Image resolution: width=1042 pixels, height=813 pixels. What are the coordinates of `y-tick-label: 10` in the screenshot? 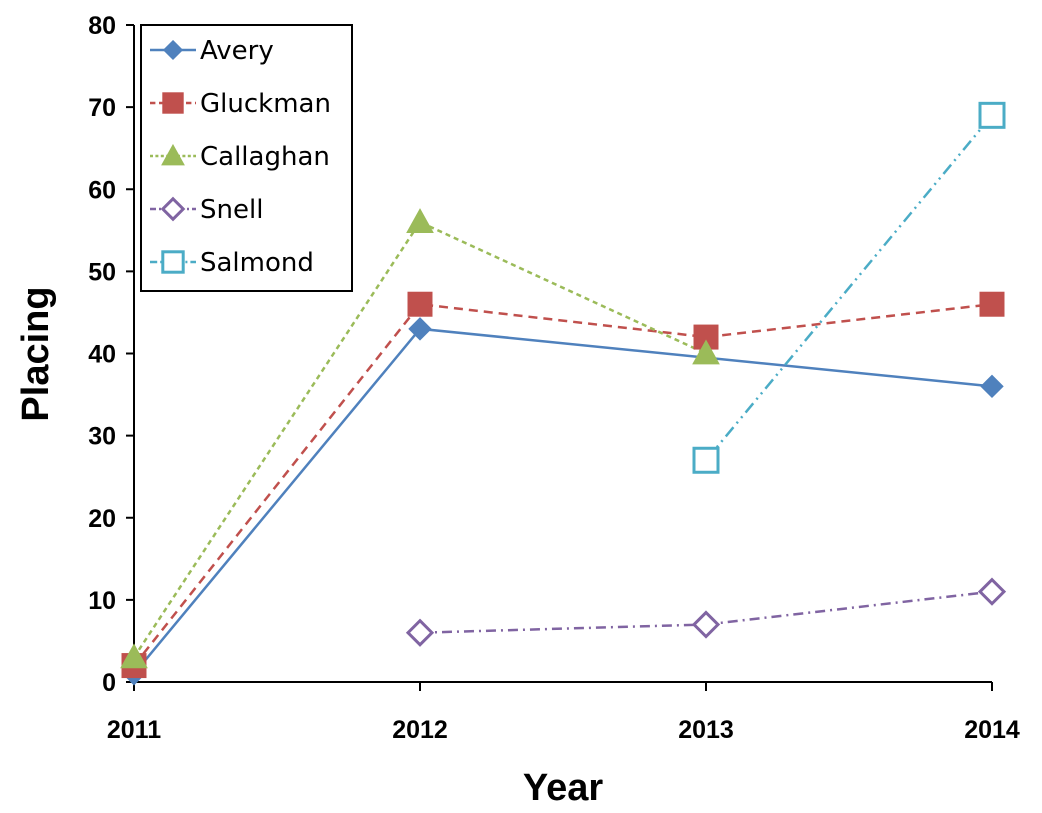 It's located at (102, 601).